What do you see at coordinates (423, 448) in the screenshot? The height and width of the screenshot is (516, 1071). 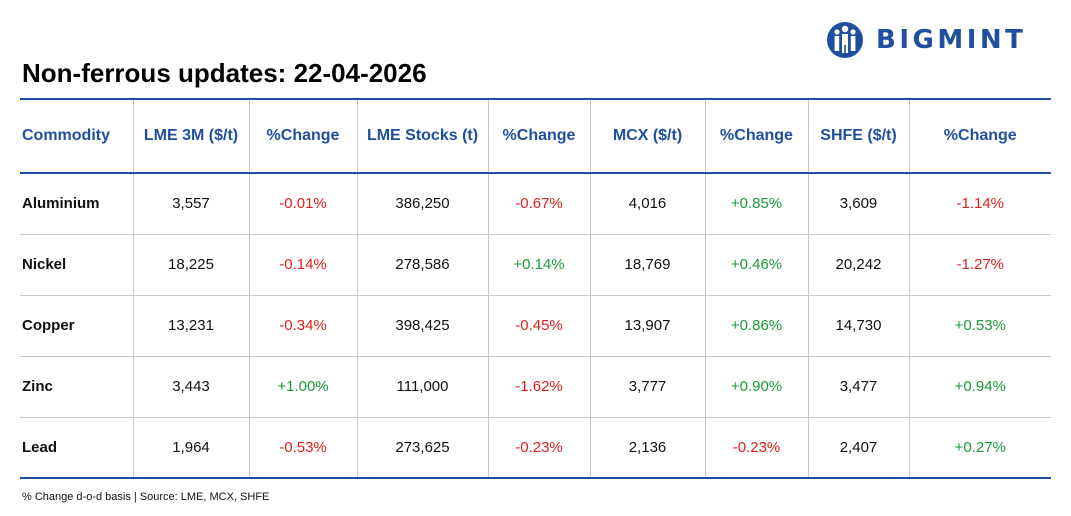 I see `lme-stocks-cell: 273,625` at bounding box center [423, 448].